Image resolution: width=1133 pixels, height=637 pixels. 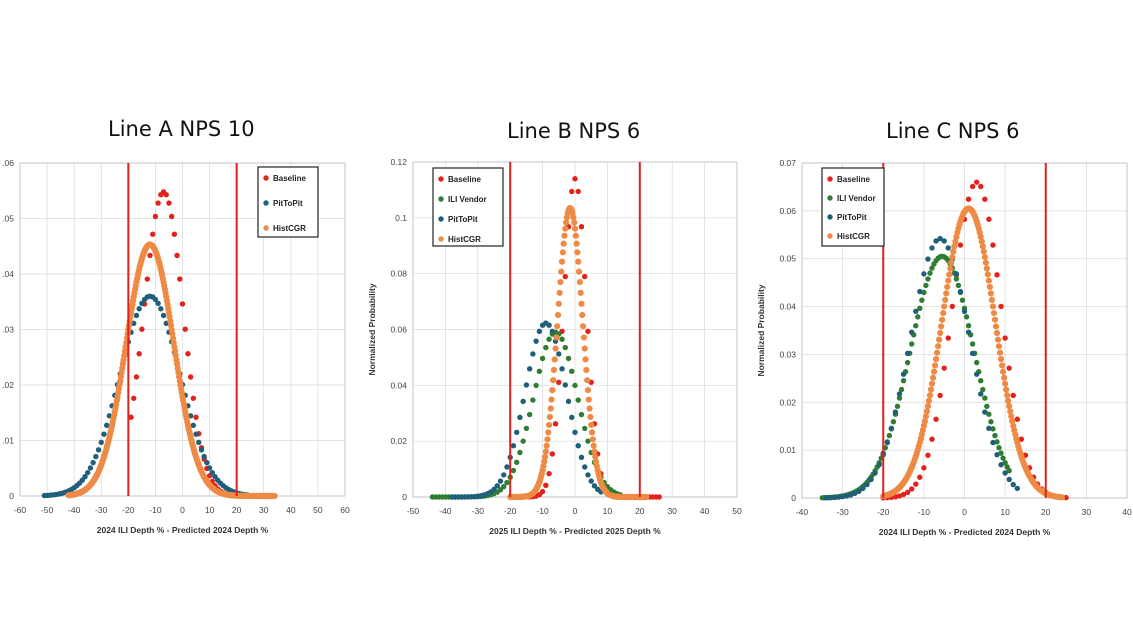 What do you see at coordinates (1005, 512) in the screenshot?
I see `x-tick-label: 10` at bounding box center [1005, 512].